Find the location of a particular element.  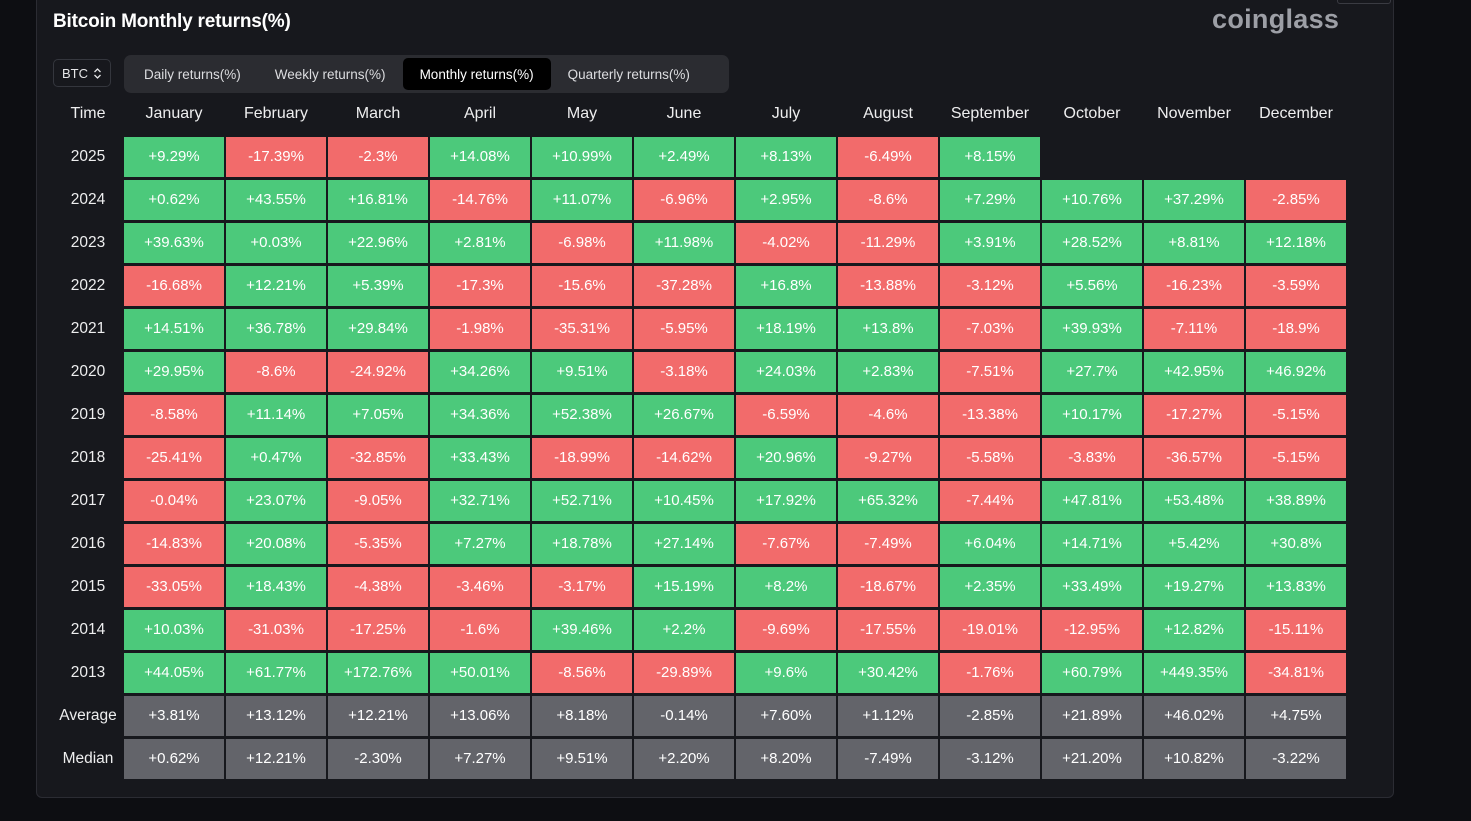

row-label-2023: 2023 is located at coordinates (88, 242).